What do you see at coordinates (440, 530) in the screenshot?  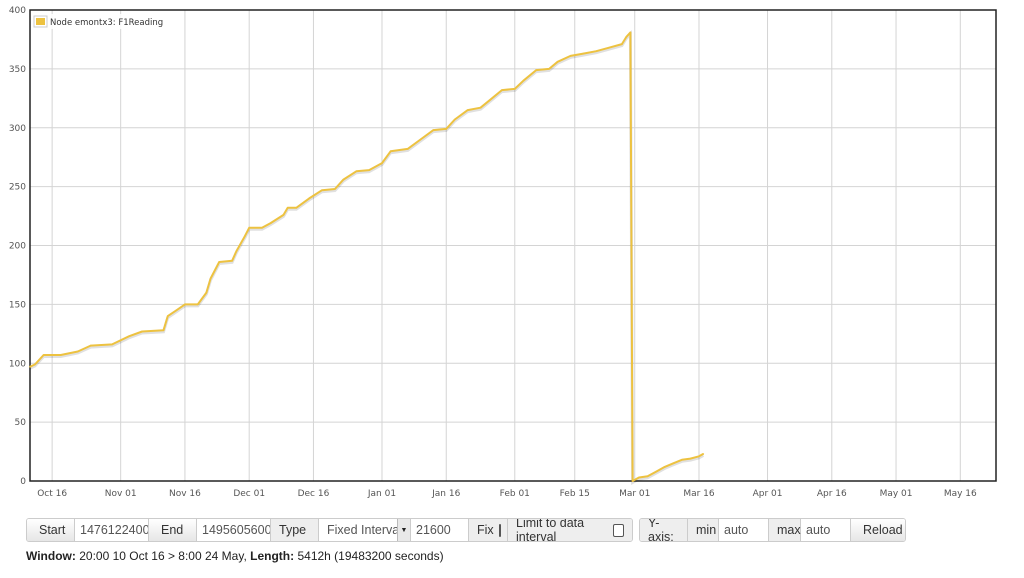 I see `interval-field: 21600` at bounding box center [440, 530].